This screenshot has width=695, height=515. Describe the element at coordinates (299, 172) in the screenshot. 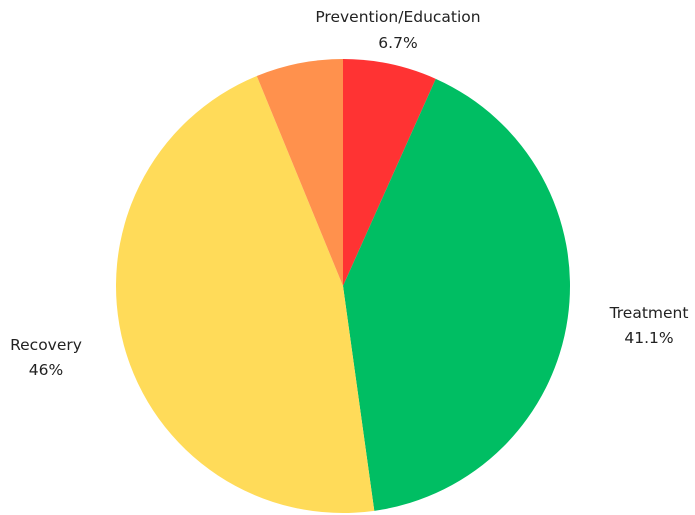

I see `pie-slice-unlabeled` at that location.